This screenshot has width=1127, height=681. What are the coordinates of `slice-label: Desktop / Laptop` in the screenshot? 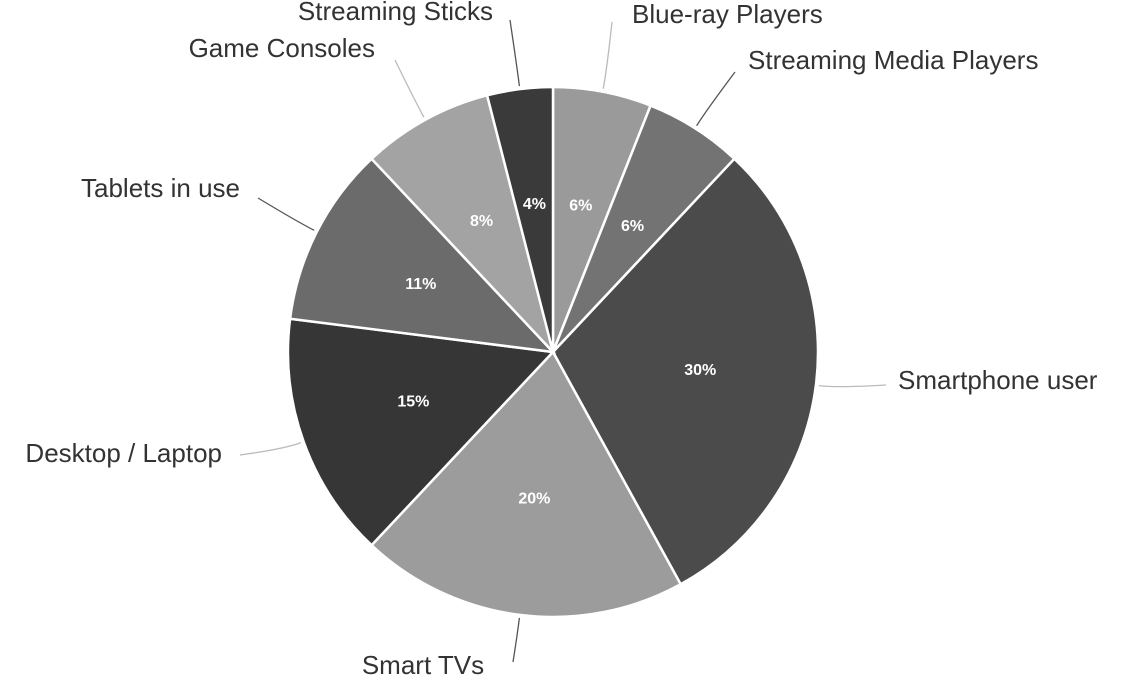 It's located at (123, 453).